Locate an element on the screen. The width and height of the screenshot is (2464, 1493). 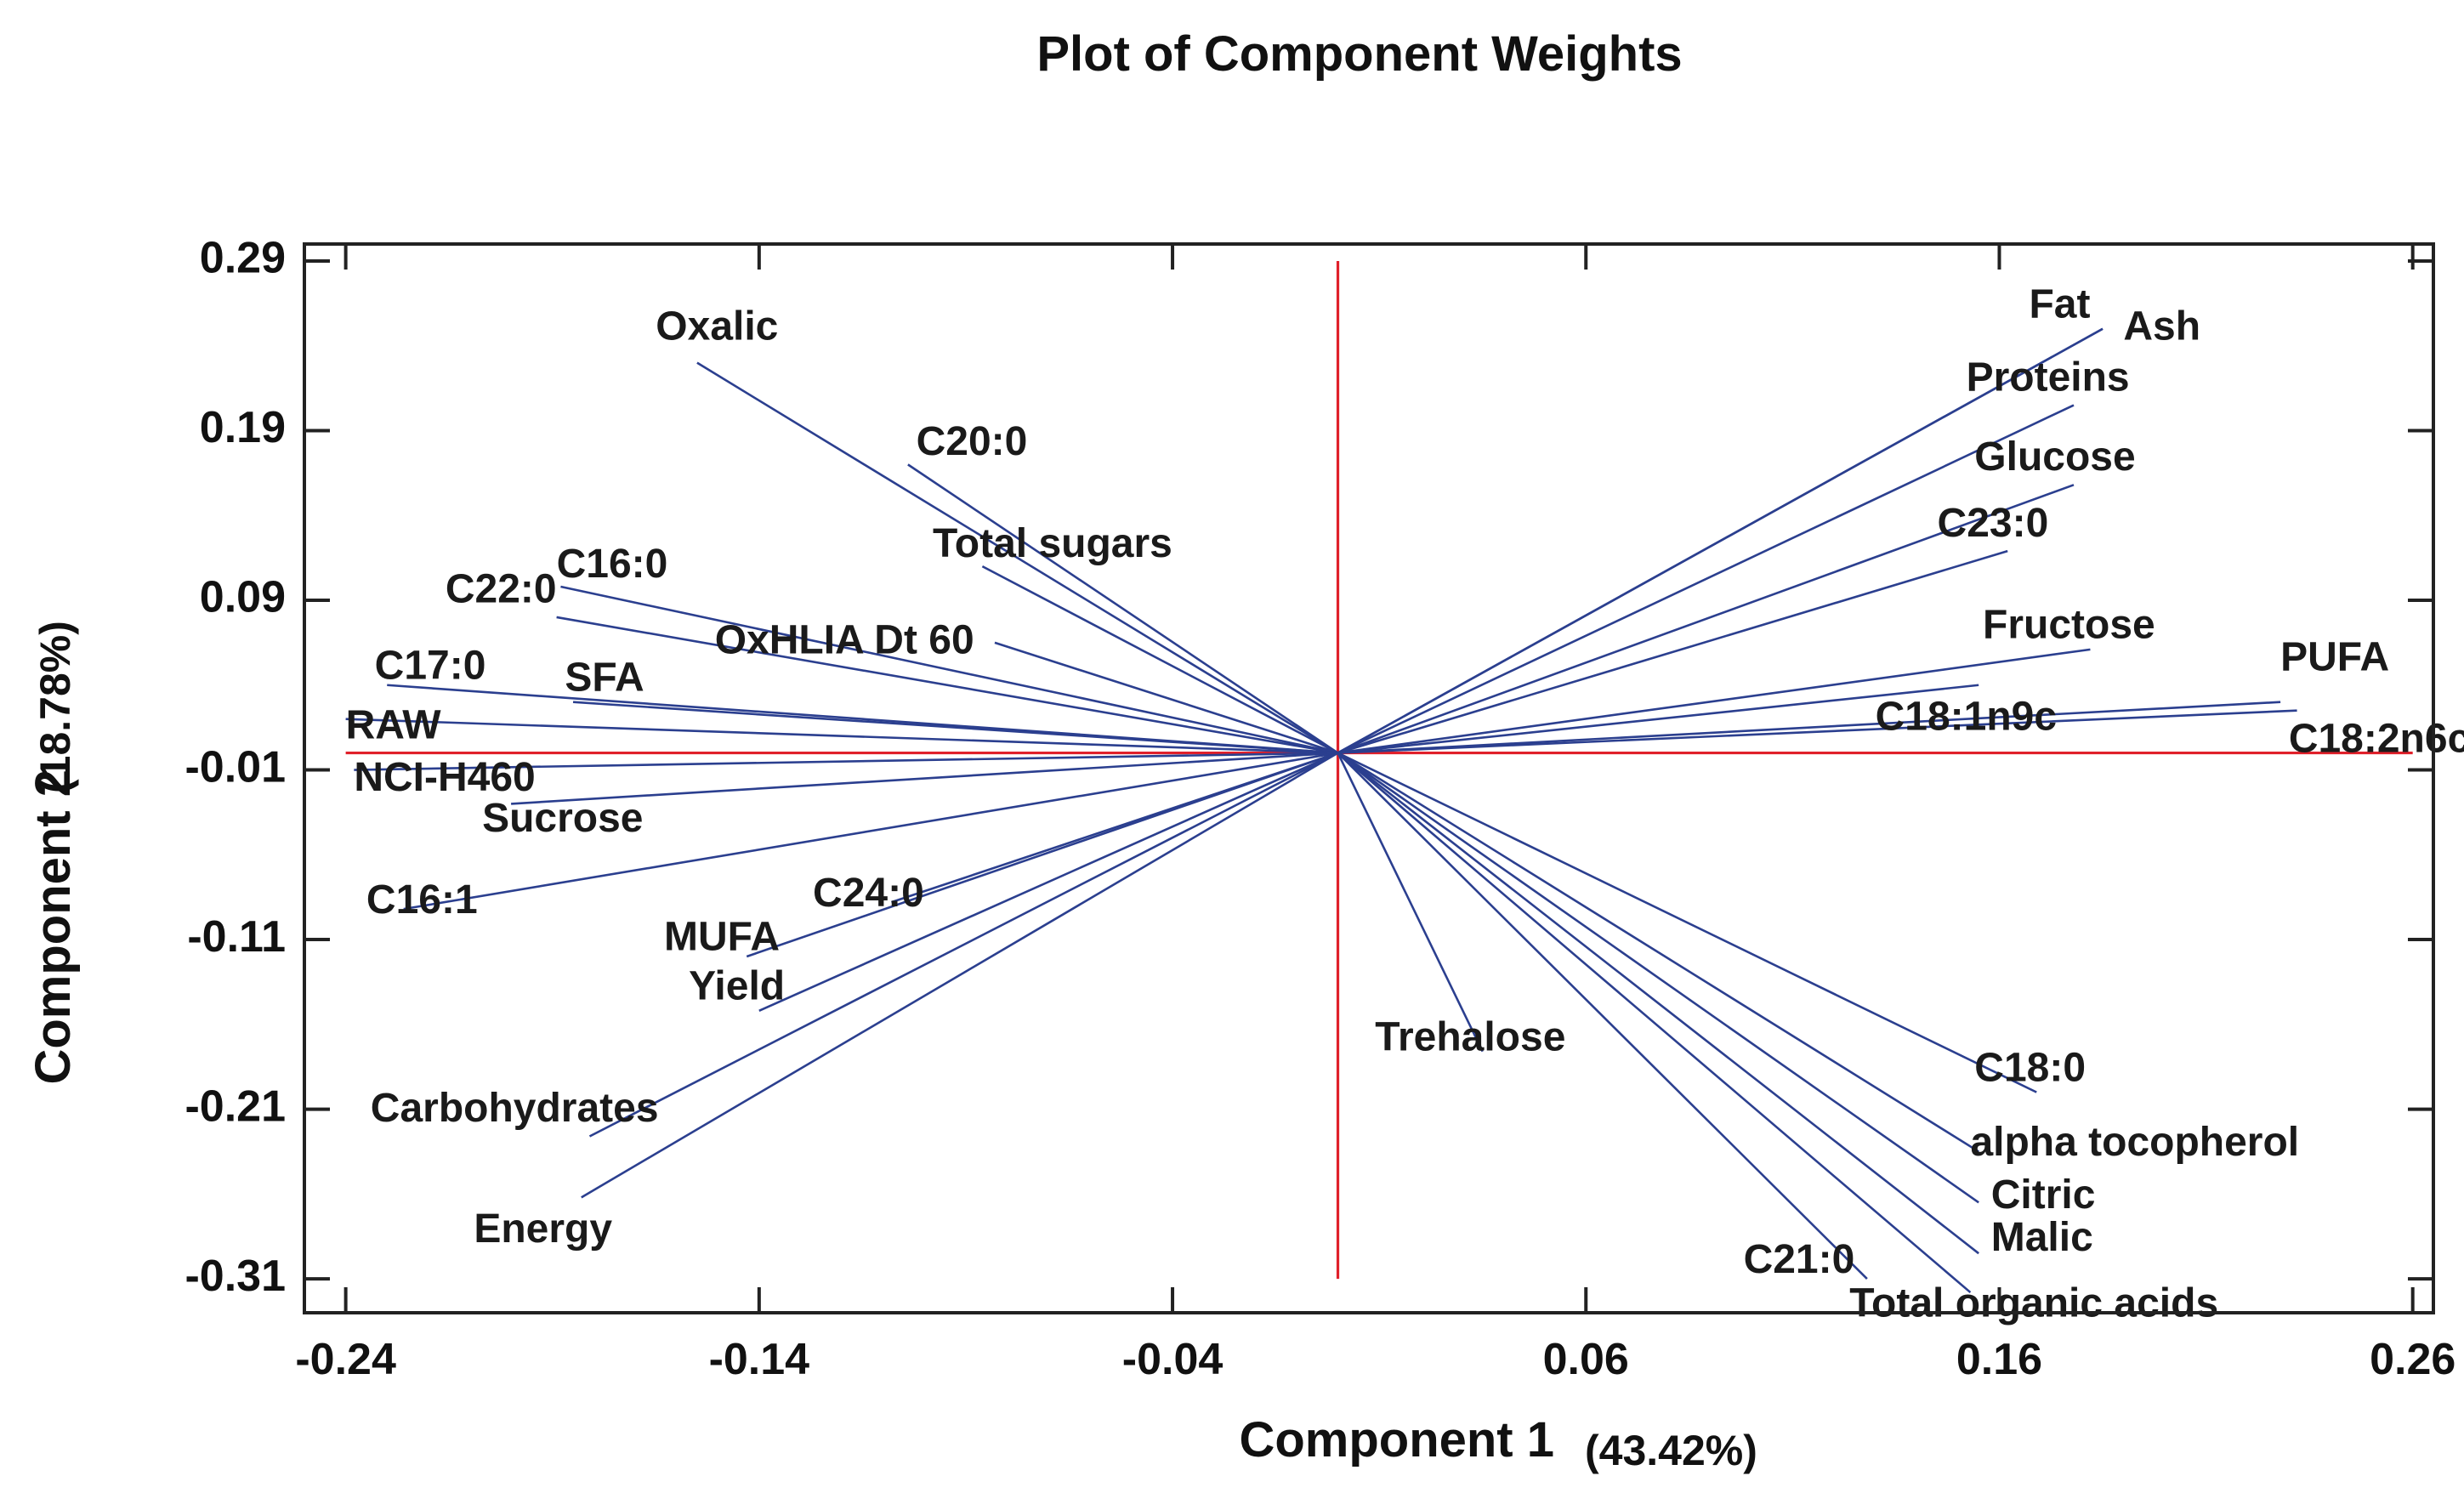
y-tick-label: 0.29 is located at coordinates (243, 258).